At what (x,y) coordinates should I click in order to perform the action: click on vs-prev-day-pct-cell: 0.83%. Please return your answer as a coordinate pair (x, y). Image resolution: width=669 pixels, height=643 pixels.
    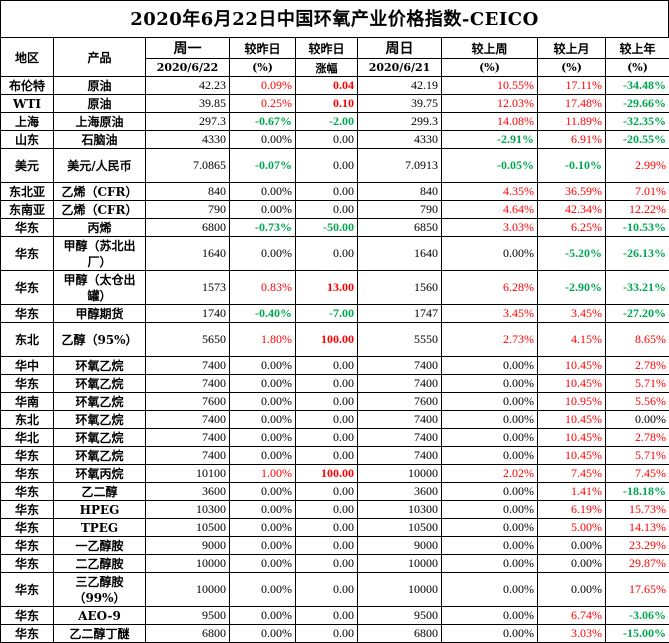
    Looking at the image, I should click on (263, 288).